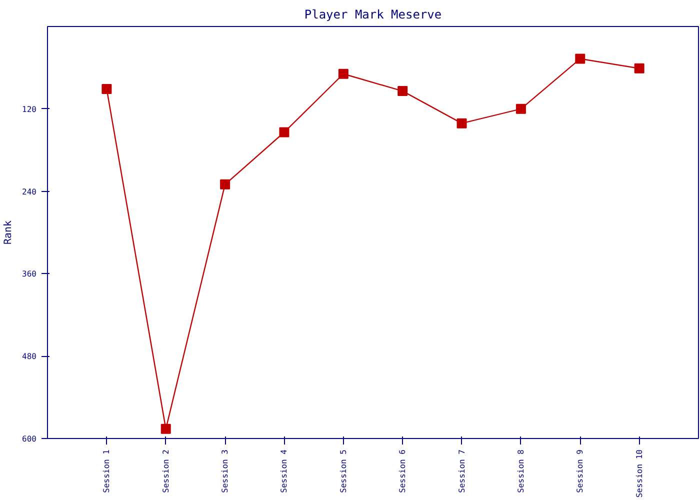 This screenshot has width=700, height=500. Describe the element at coordinates (29, 357) in the screenshot. I see `y-tick-label: 480` at that location.